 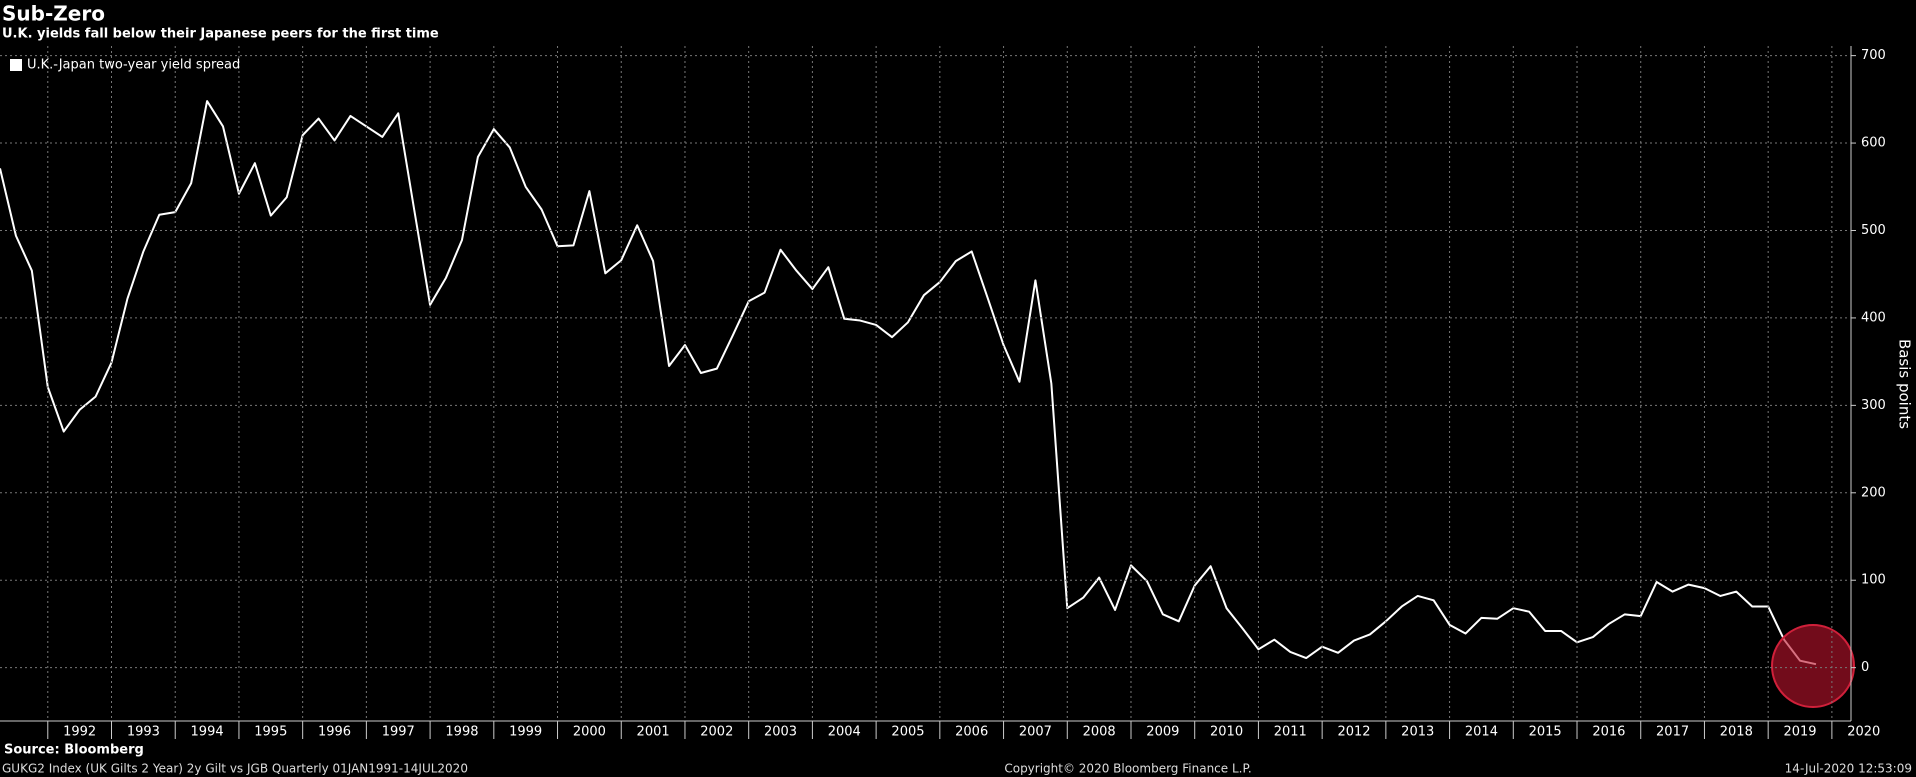 What do you see at coordinates (16, 65) in the screenshot?
I see `legend-swatch` at bounding box center [16, 65].